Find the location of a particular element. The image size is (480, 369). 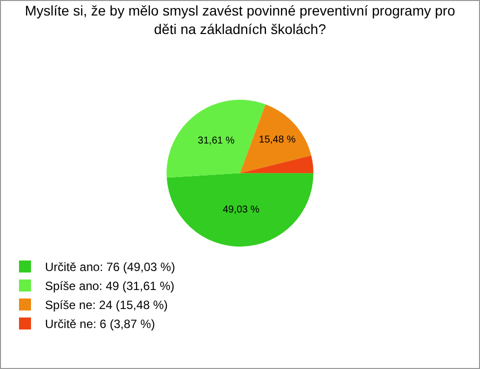

data-label: 31,61 % is located at coordinates (216, 141).